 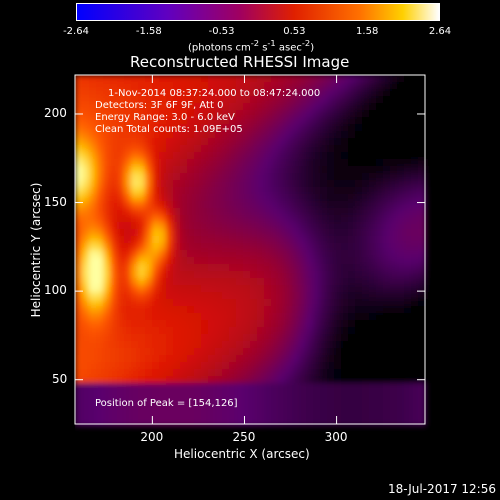 I want to click on x-tick-label: 200, so click(x=152, y=437).